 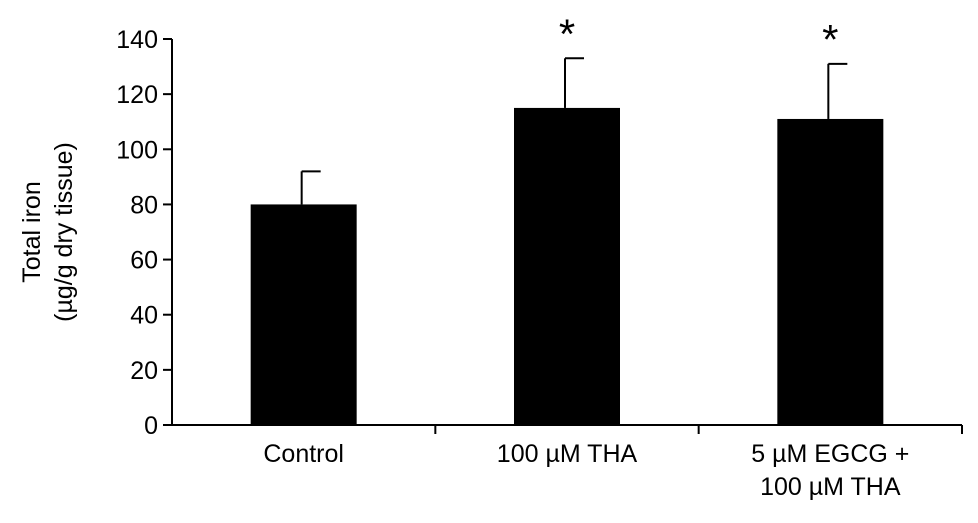 What do you see at coordinates (303, 454) in the screenshot?
I see `x-category-label: Control` at bounding box center [303, 454].